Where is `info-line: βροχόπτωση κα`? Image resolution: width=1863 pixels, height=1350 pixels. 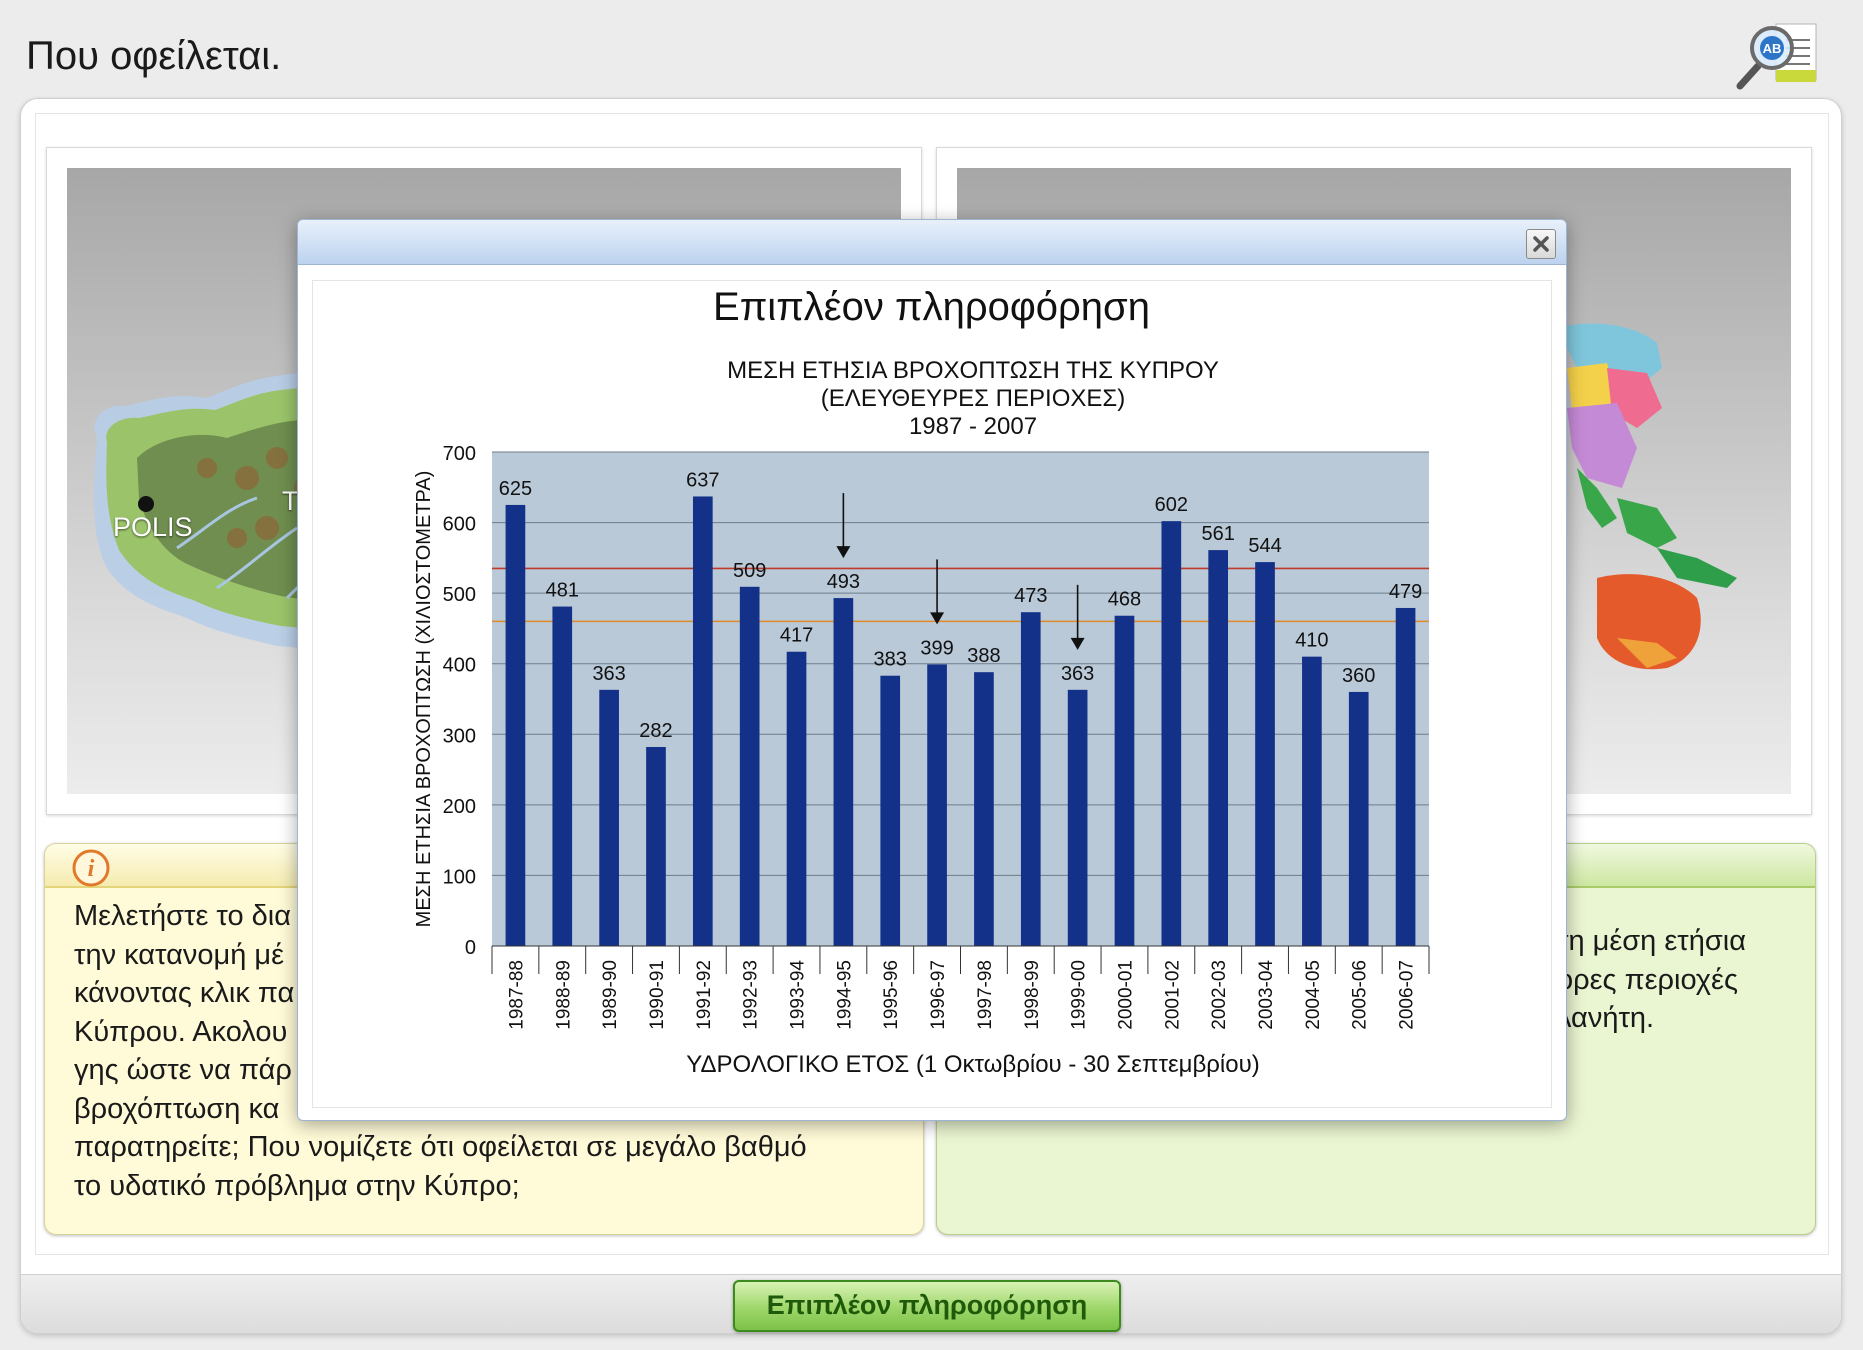 info-line: βροχόπτωση κα is located at coordinates (177, 1108).